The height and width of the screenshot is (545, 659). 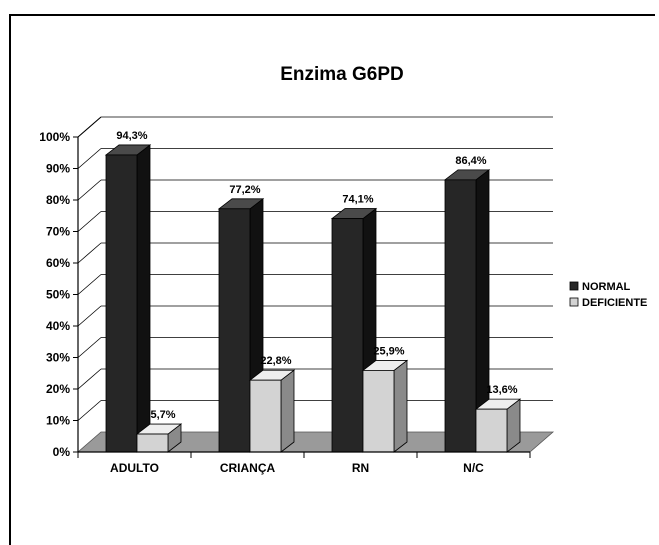 What do you see at coordinates (58, 232) in the screenshot?
I see `y-tick-label: 70%` at bounding box center [58, 232].